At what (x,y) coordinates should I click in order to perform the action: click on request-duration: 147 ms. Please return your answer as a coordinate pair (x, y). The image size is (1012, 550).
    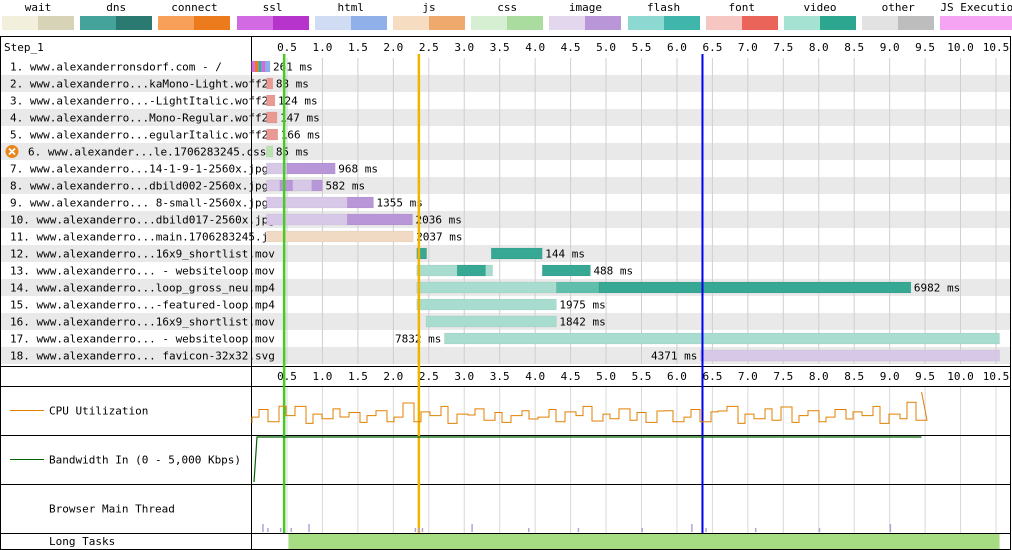
    Looking at the image, I should click on (300, 118).